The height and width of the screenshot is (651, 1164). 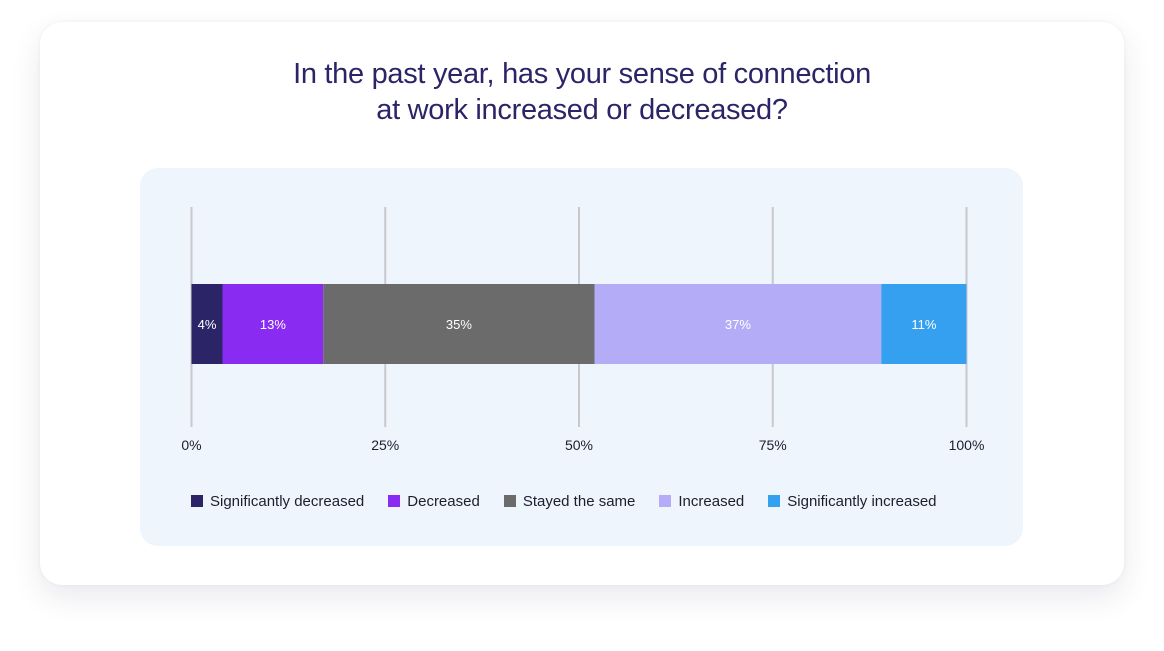 I want to click on legend-label-decreased: Decreased, so click(x=443, y=501).